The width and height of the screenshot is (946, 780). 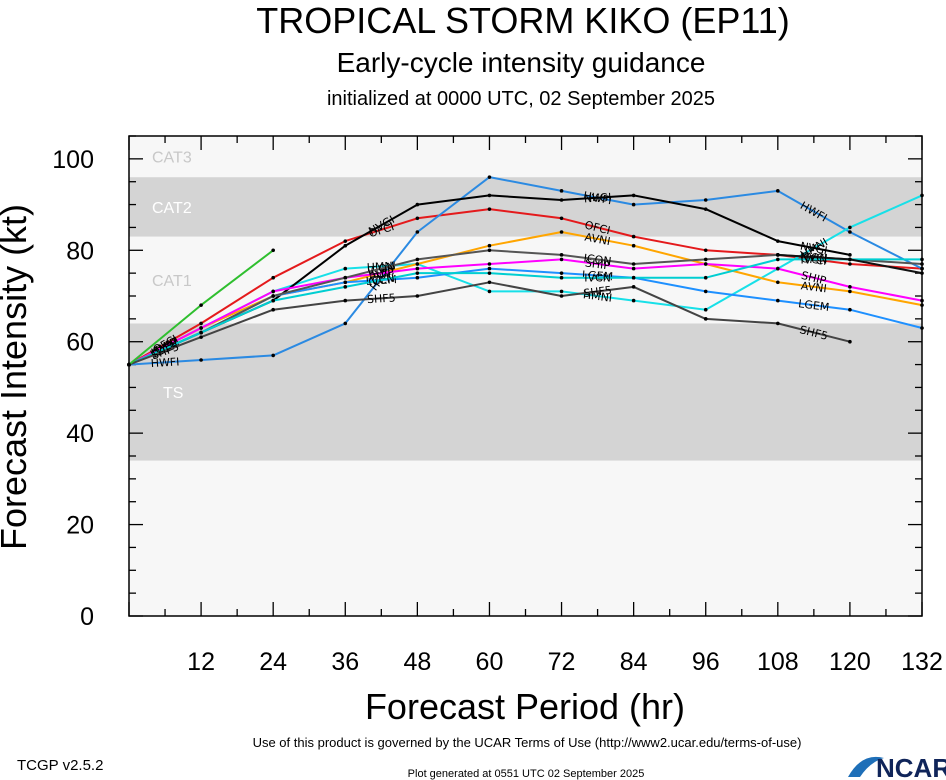 I want to click on y-tick-label: 40, so click(x=80, y=434).